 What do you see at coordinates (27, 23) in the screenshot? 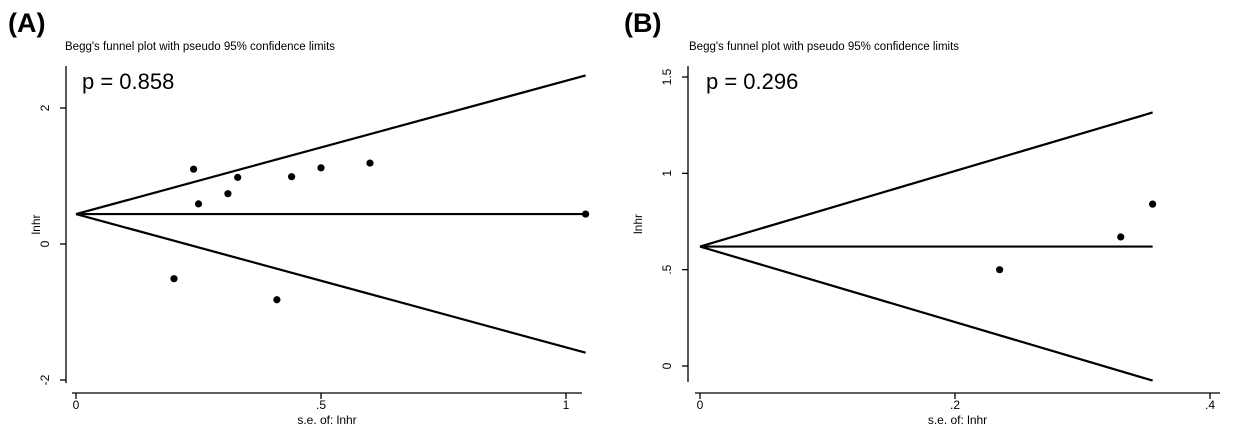
I see `panel-label: (A)` at bounding box center [27, 23].